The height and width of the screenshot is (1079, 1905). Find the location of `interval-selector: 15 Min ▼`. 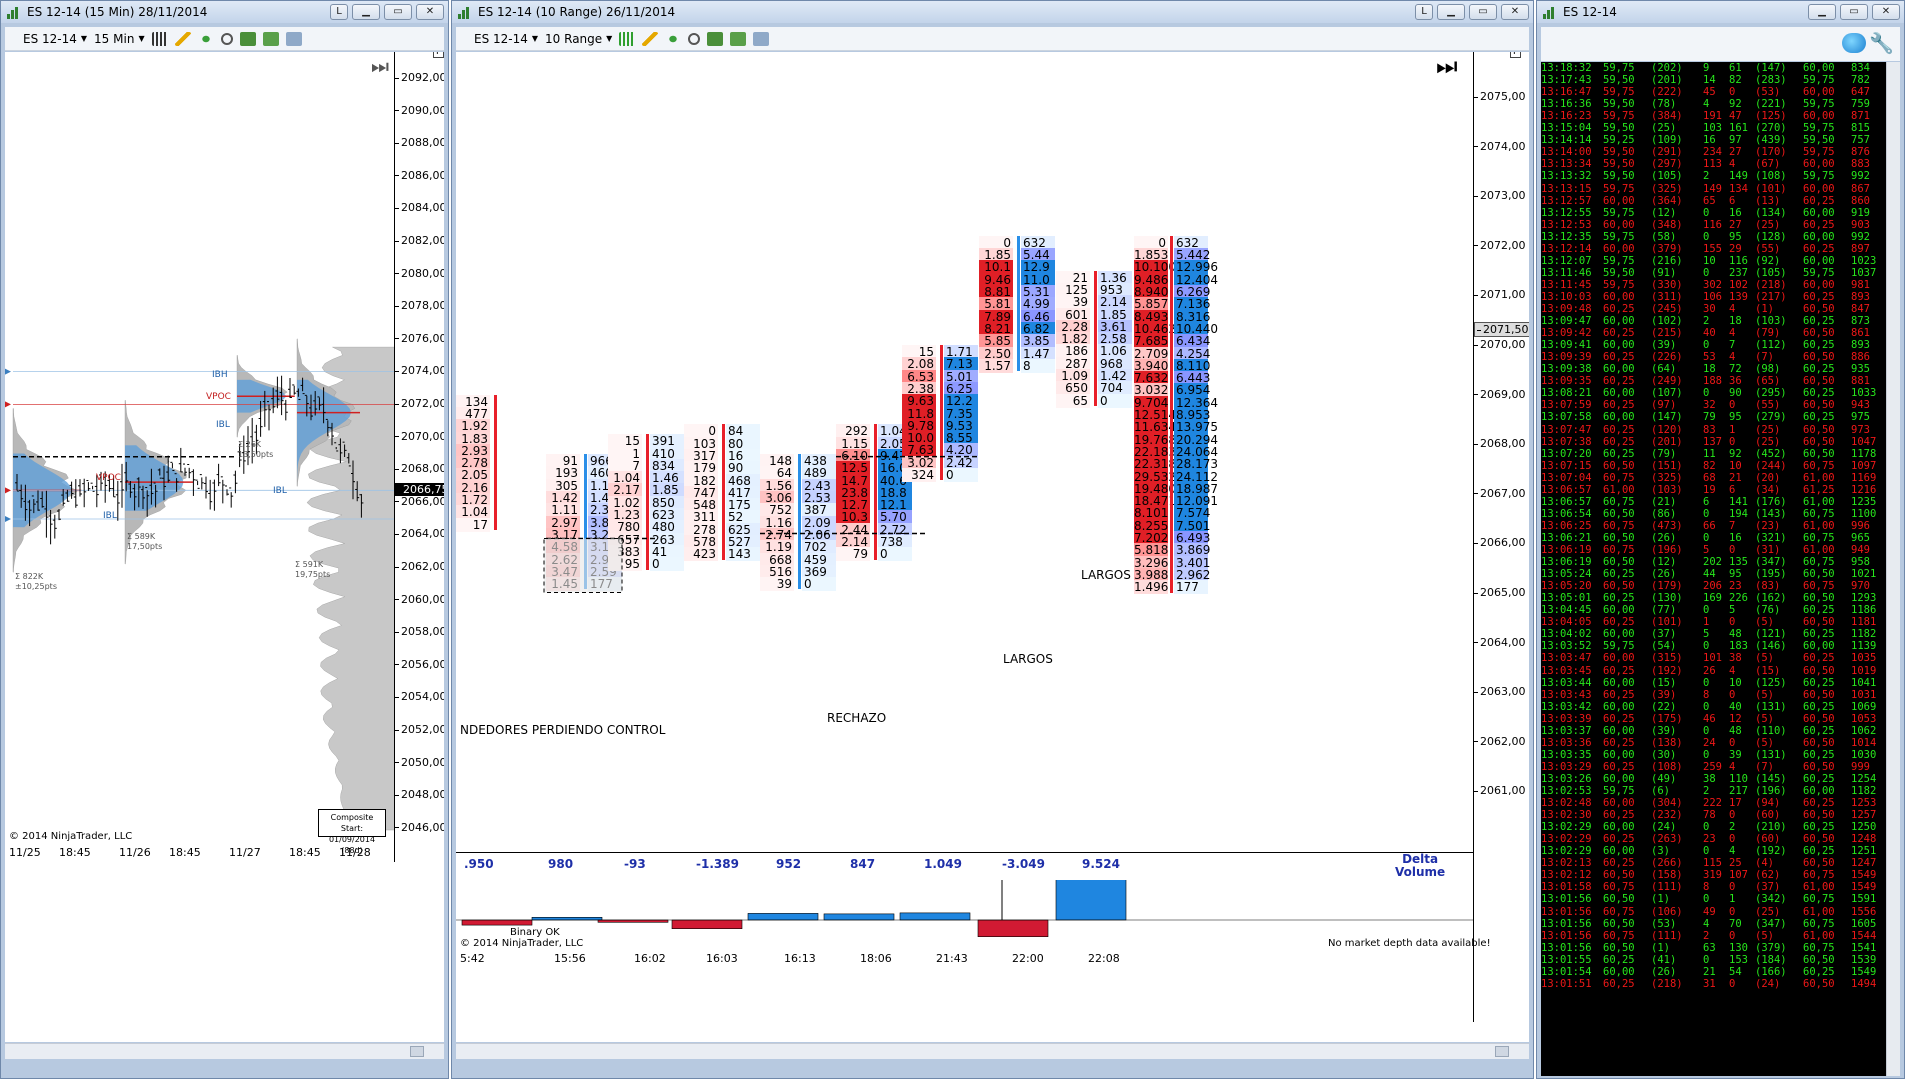

interval-selector: 15 Min ▼ is located at coordinates (119, 38).